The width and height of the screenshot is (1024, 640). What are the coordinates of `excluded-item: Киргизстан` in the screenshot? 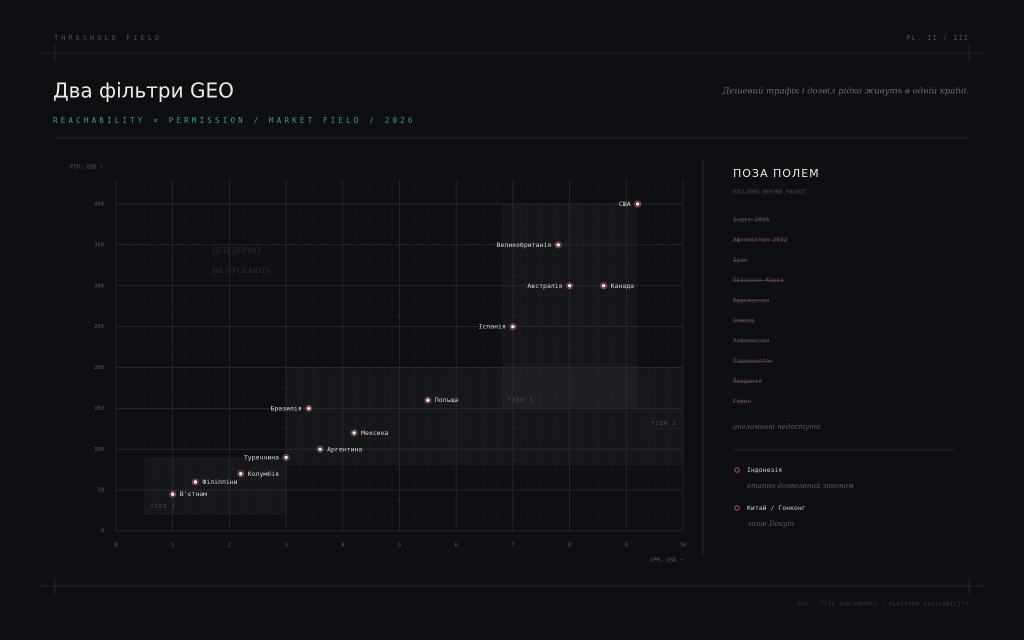 It's located at (751, 300).